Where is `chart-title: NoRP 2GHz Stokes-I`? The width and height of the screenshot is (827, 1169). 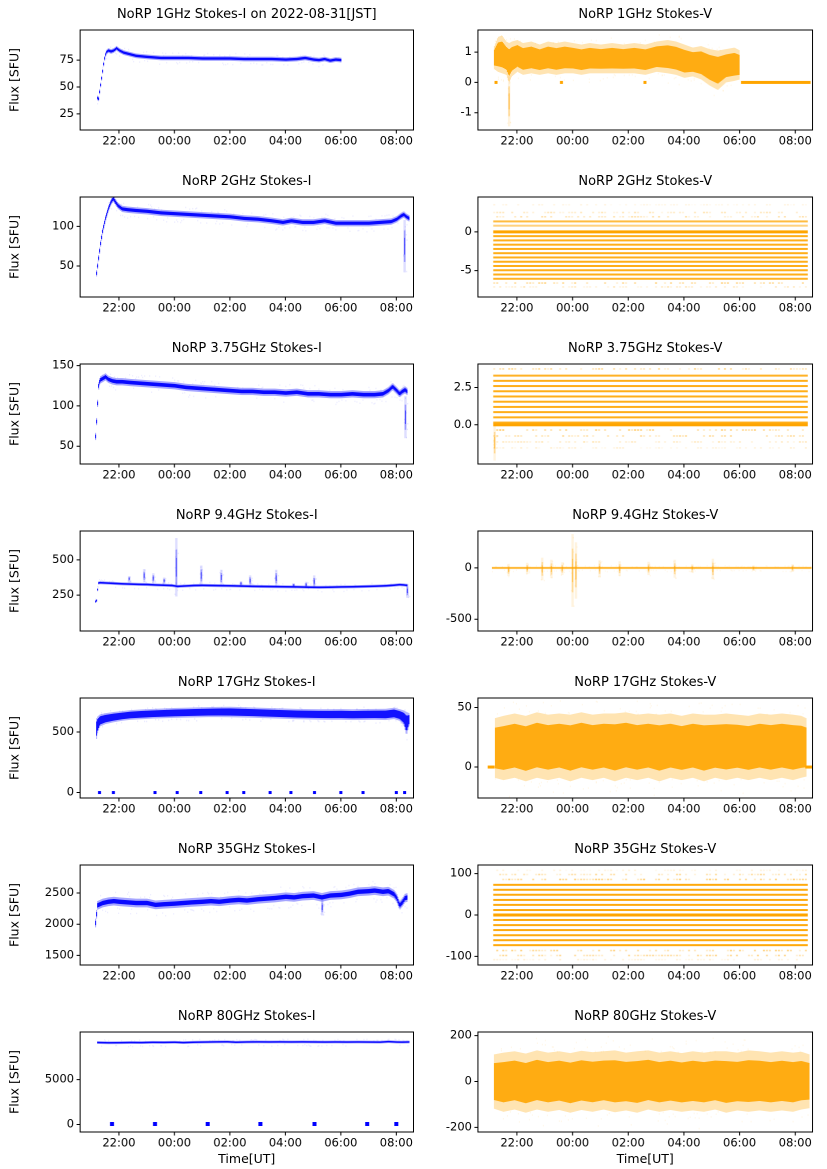
chart-title: NoRP 2GHz Stokes-I is located at coordinates (247, 181).